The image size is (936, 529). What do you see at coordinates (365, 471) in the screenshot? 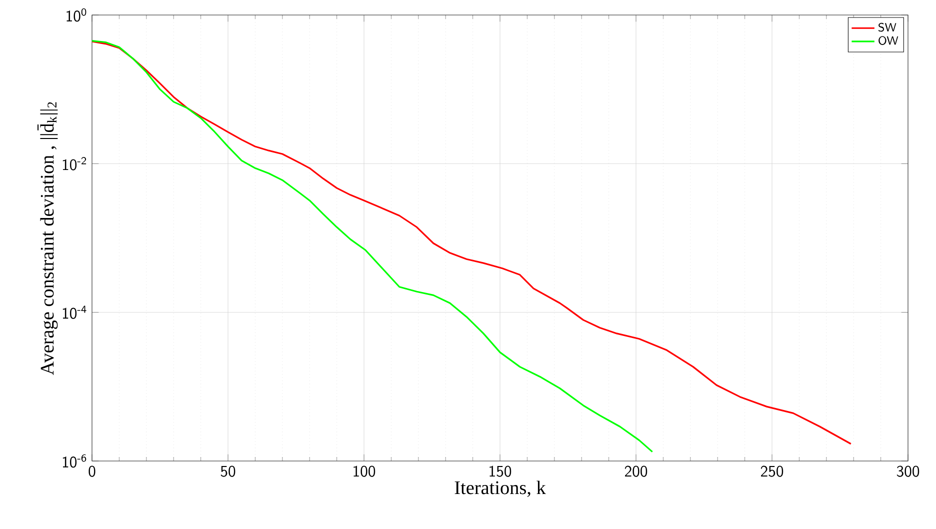
I see `x-tick-label: 100` at bounding box center [365, 471].